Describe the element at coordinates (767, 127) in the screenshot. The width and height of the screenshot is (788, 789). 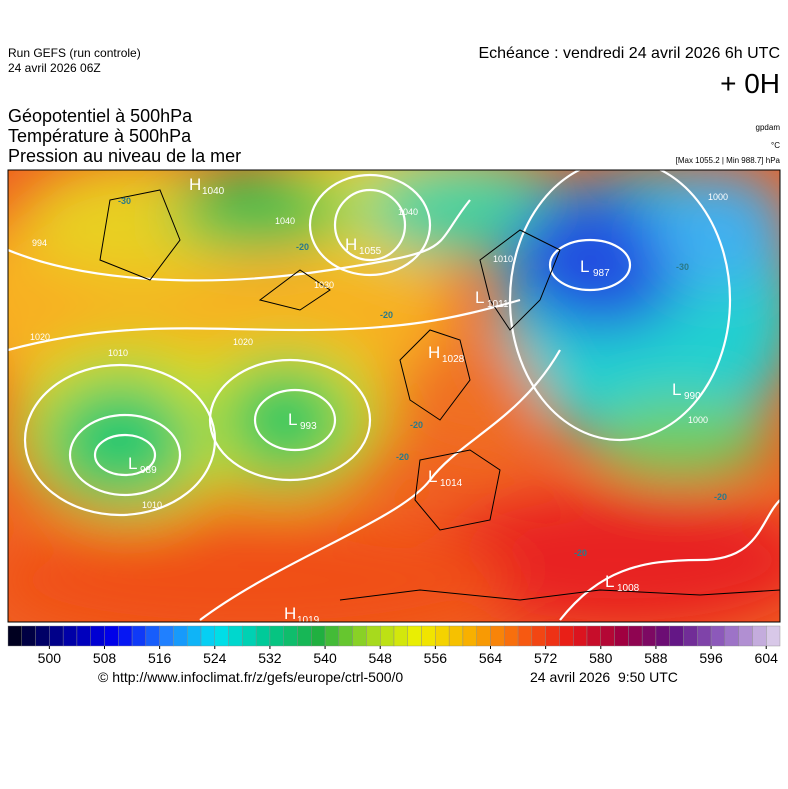
I see `unit-1: gpdam` at that location.